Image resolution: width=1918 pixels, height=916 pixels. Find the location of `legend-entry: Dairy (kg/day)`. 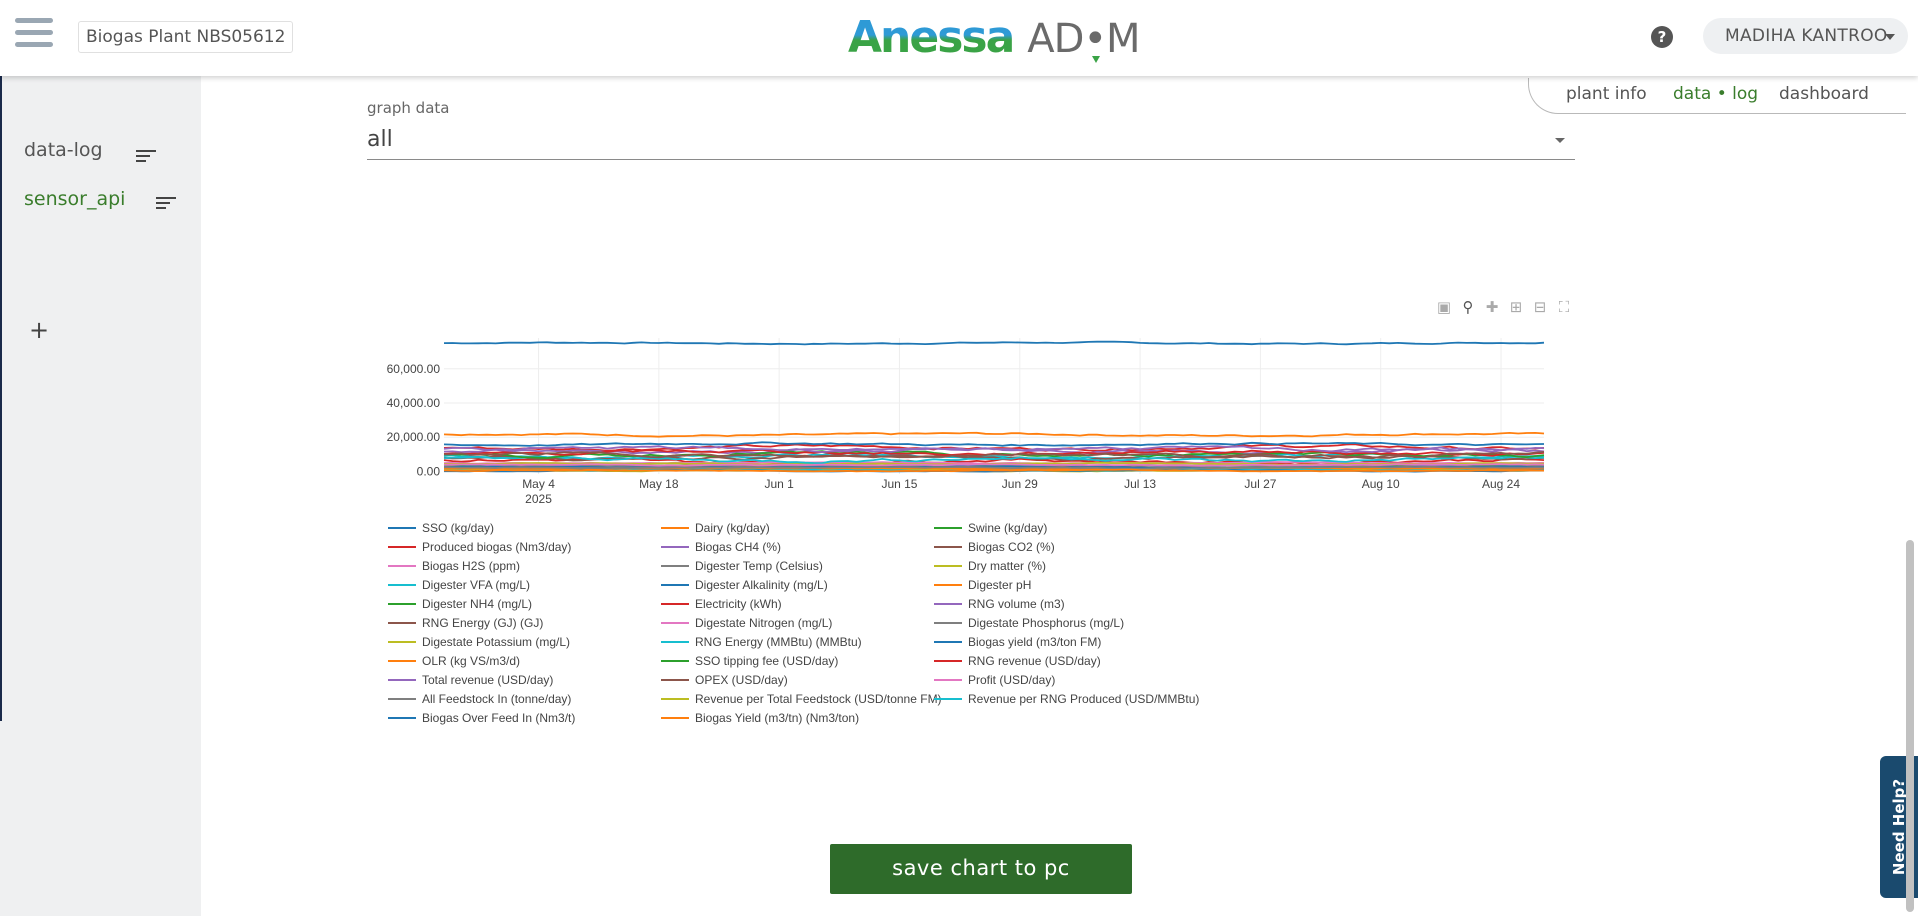

legend-entry: Dairy (kg/day) is located at coordinates (732, 528).